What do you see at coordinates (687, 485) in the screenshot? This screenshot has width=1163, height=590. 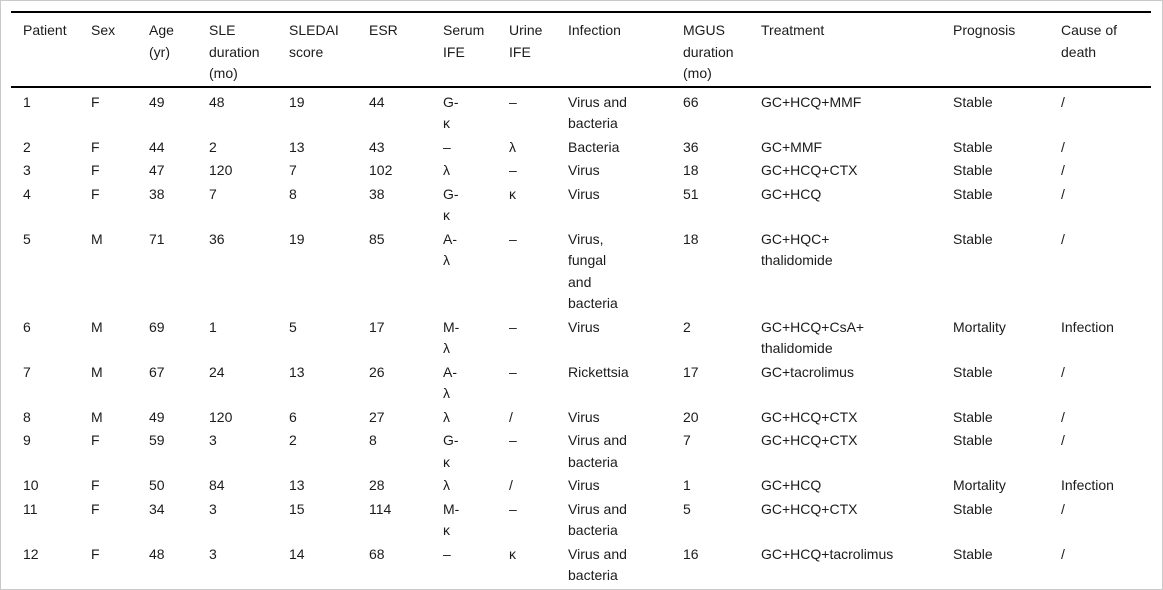 I see `table-cell: 1` at bounding box center [687, 485].